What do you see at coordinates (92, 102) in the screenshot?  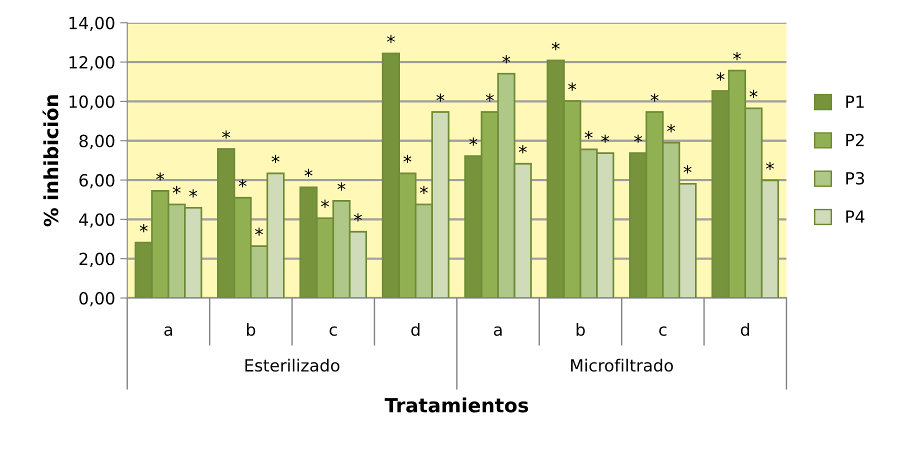 I see `y-tick-label: 10,00` at bounding box center [92, 102].